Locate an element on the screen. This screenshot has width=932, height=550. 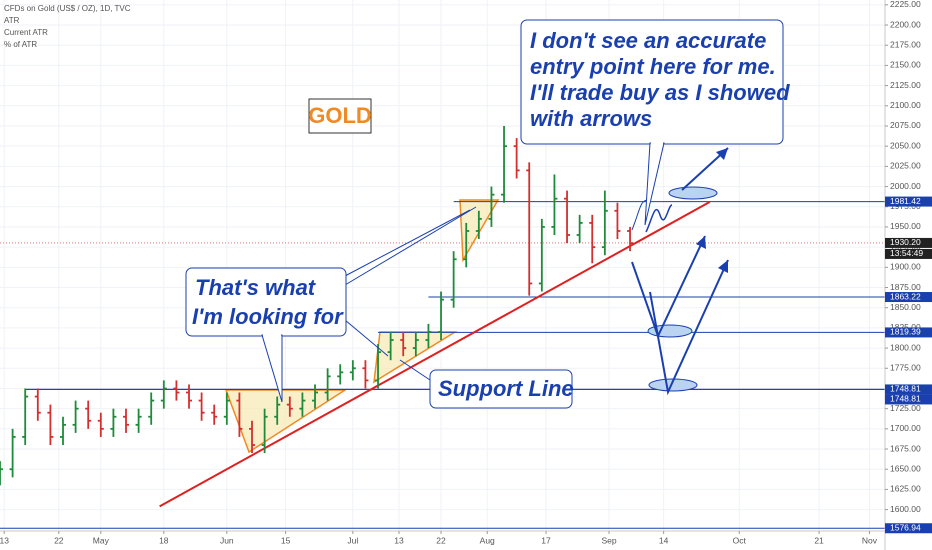
y-tick-label: 1900.00 is located at coordinates (905, 267).